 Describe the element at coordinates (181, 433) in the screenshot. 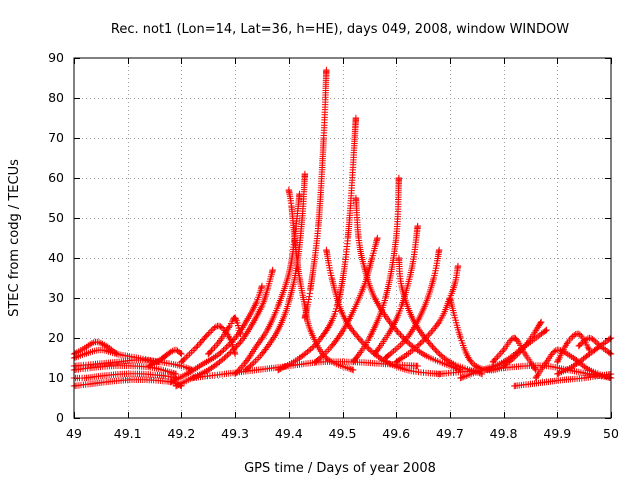

I see `x-tick-label: 49.2` at that location.